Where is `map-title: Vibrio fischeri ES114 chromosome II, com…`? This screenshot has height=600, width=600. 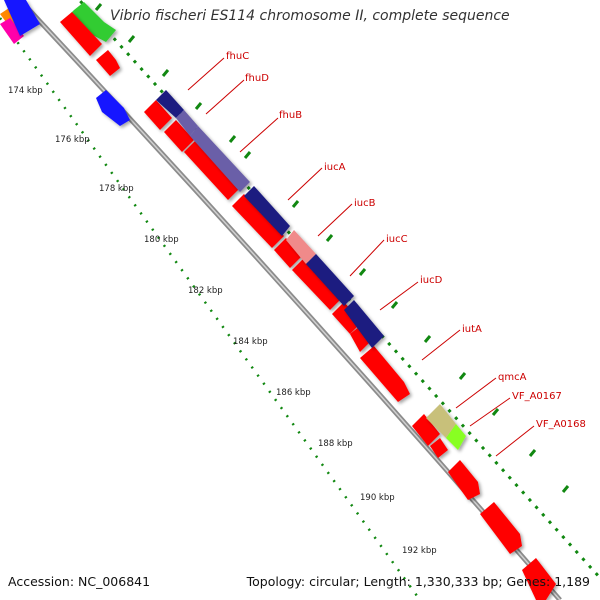
map-title: Vibrio fischeri ES114 chromosome II, com… is located at coordinates (310, 16).